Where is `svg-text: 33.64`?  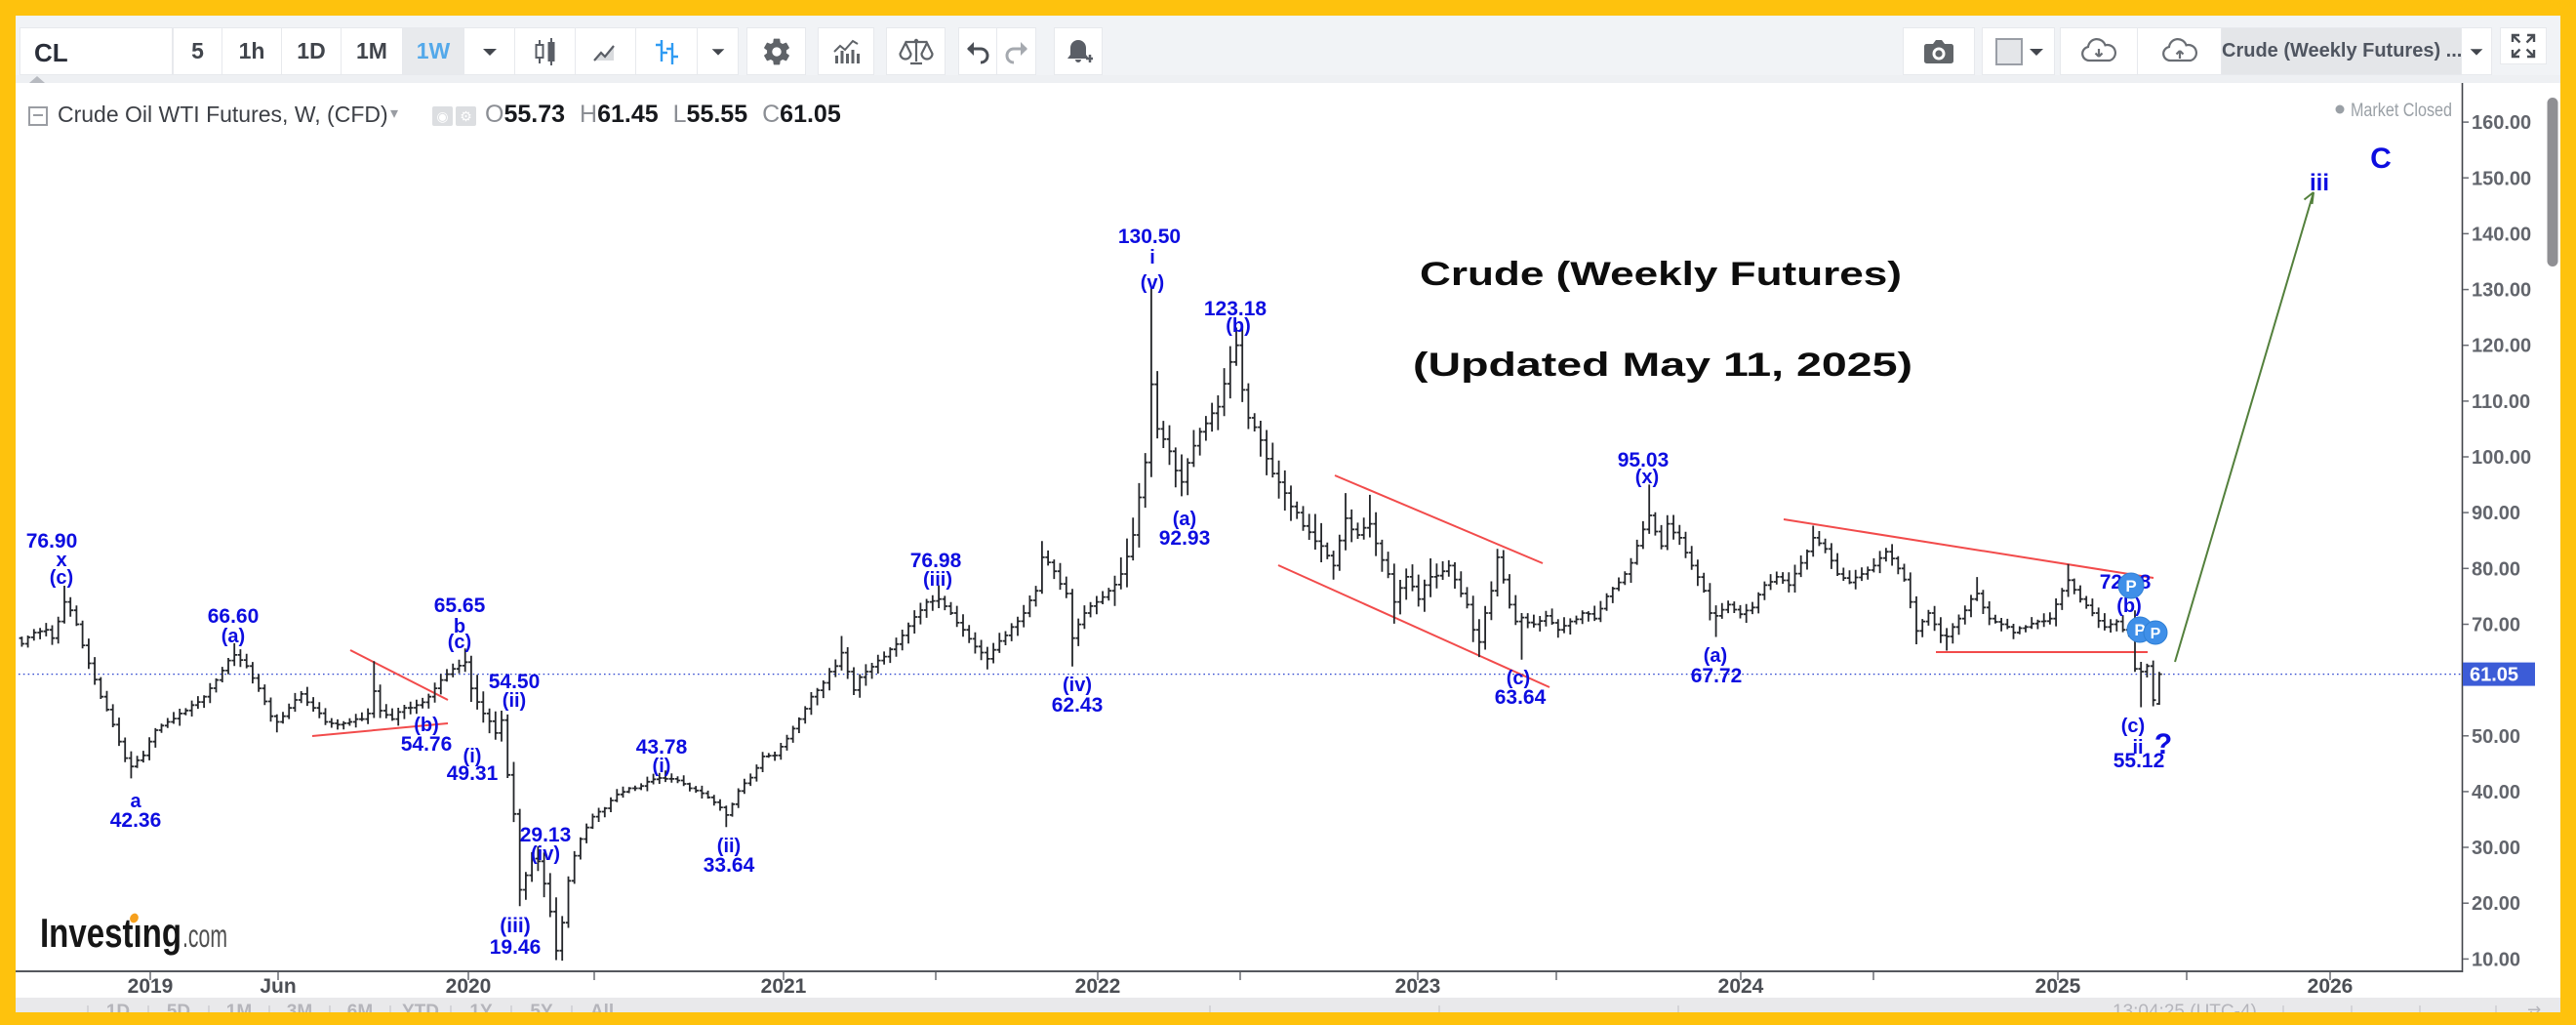
svg-text: 33.64 is located at coordinates (729, 865).